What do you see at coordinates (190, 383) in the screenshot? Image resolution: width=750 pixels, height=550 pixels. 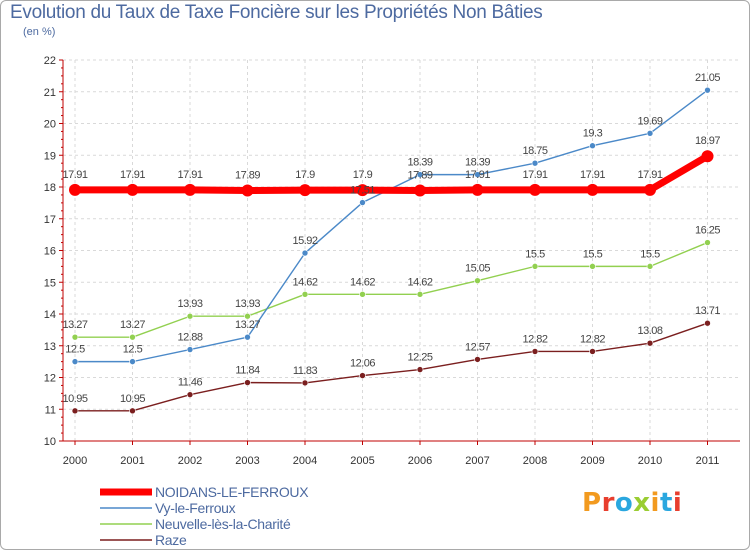 I see `data-label: 11.46` at bounding box center [190, 383].